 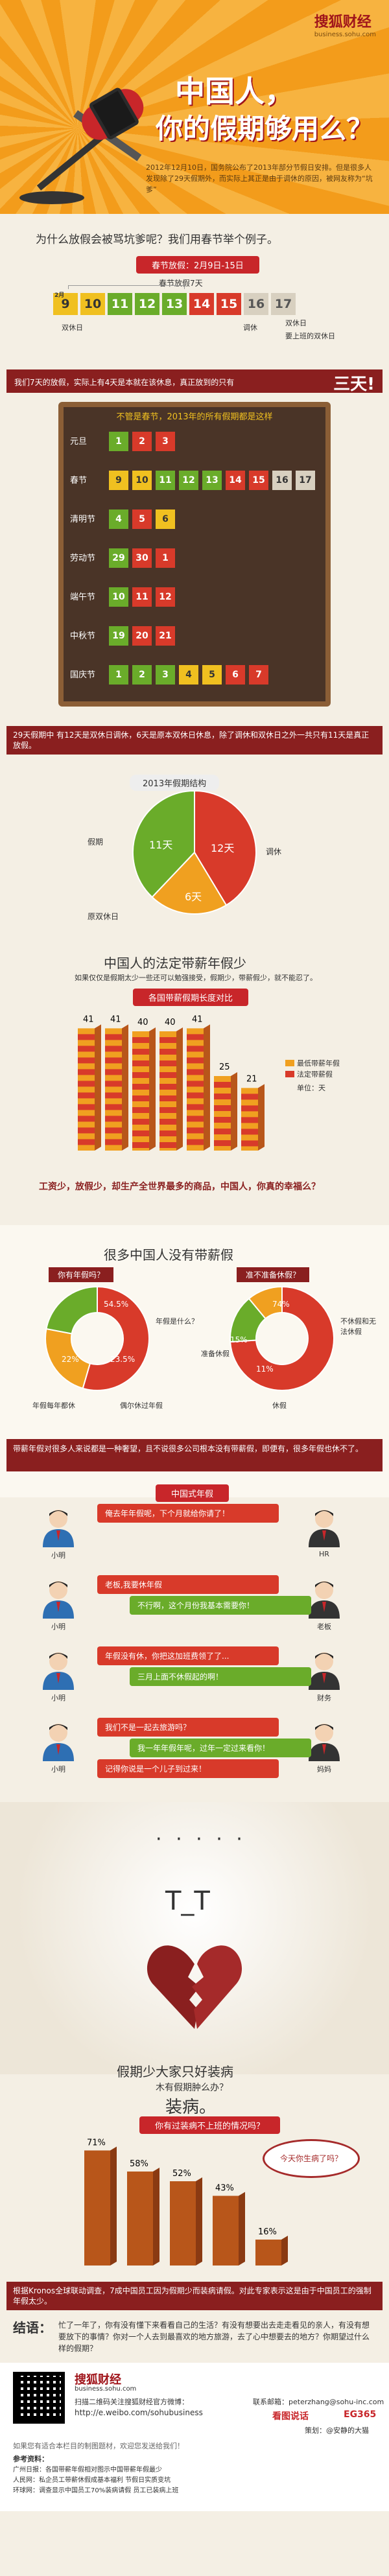 I want to click on legend-2: 法定带薪假, so click(x=315, y=1074).